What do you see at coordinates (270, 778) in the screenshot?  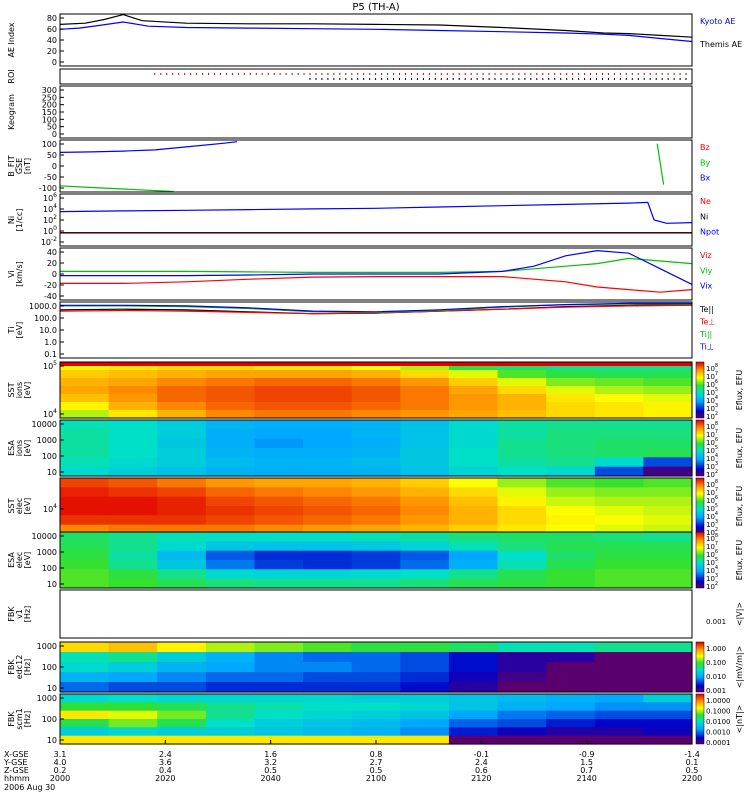 I see `x-tick-time: 2040` at bounding box center [270, 778].